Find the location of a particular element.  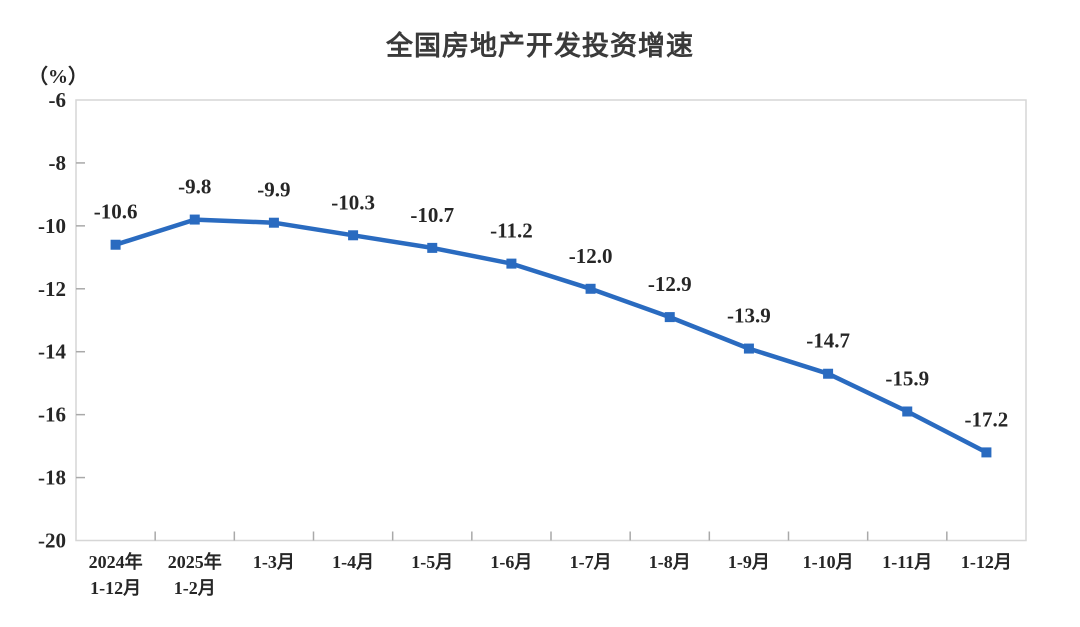

data-label: -15.9 is located at coordinates (907, 378).